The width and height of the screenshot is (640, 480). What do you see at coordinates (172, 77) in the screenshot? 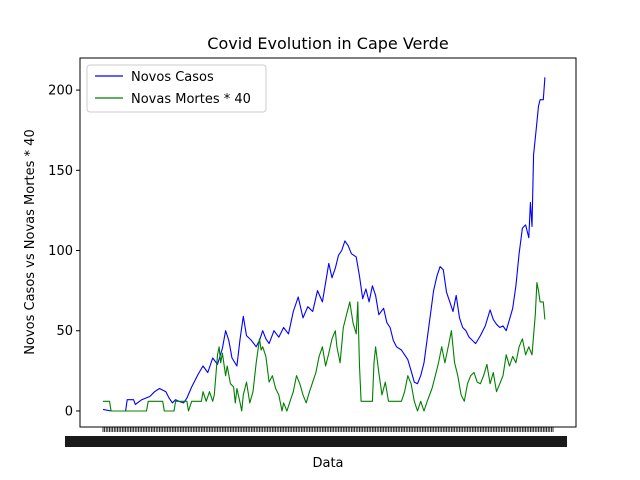
I see `legend-label-novos-casos: Novos Casos` at bounding box center [172, 77].